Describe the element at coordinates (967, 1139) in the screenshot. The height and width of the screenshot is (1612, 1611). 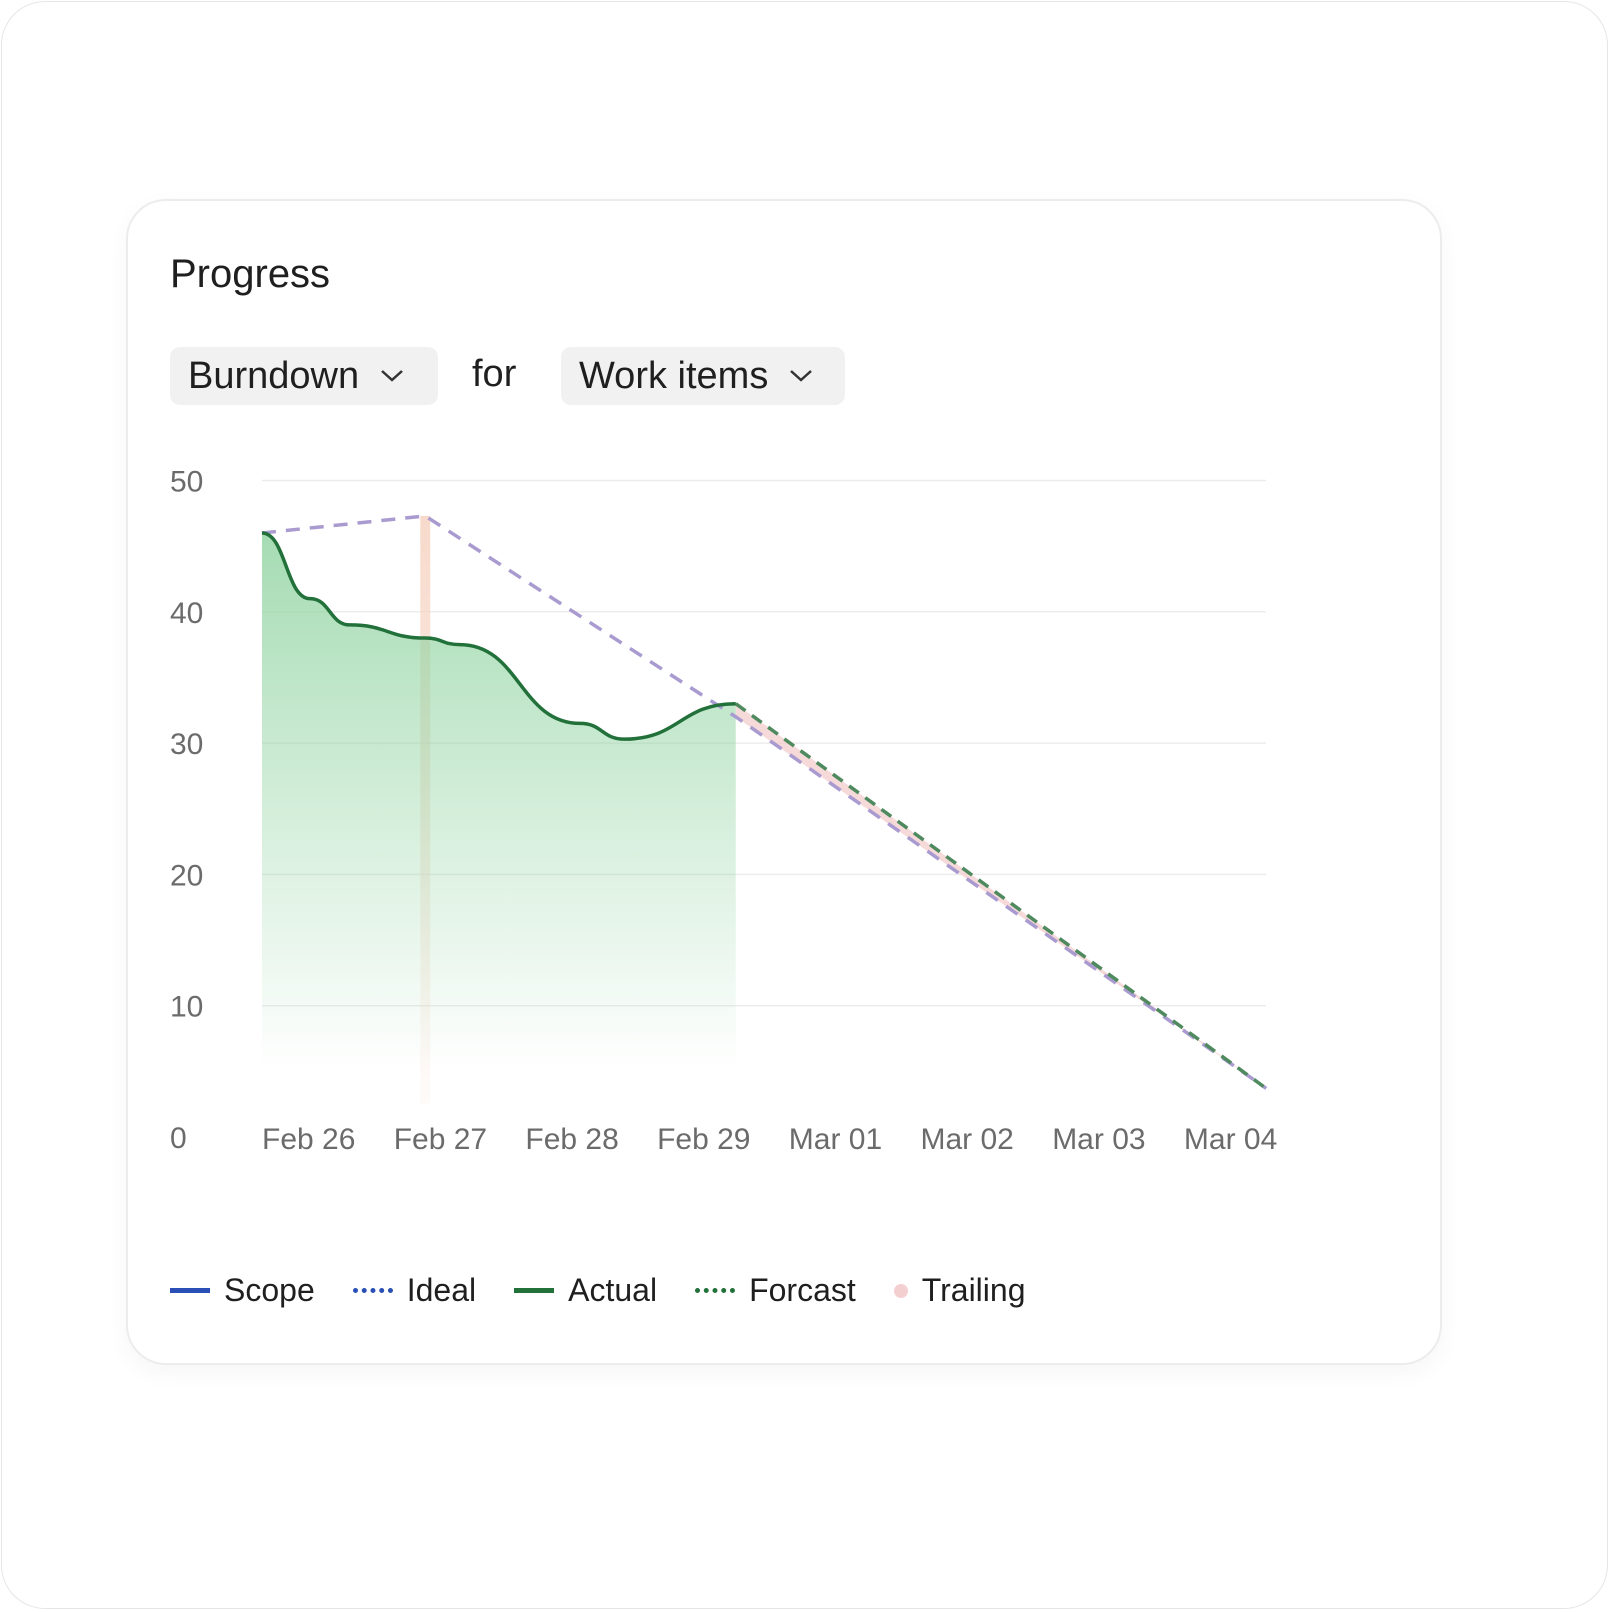
I see `x-tick-label: Mar 02` at that location.